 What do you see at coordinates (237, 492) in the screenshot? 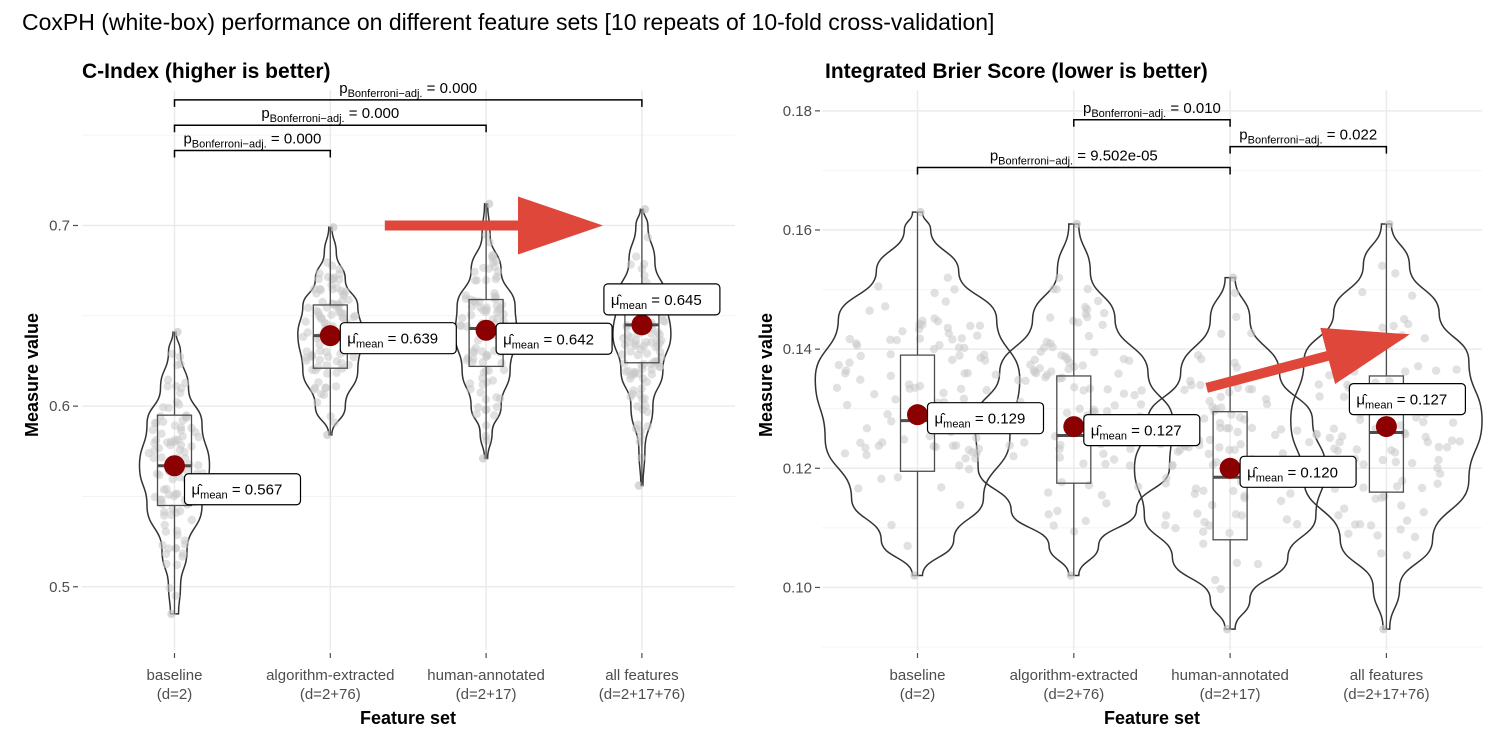
I see `mean-label-text: μ̂mean = 0.567` at bounding box center [237, 492].